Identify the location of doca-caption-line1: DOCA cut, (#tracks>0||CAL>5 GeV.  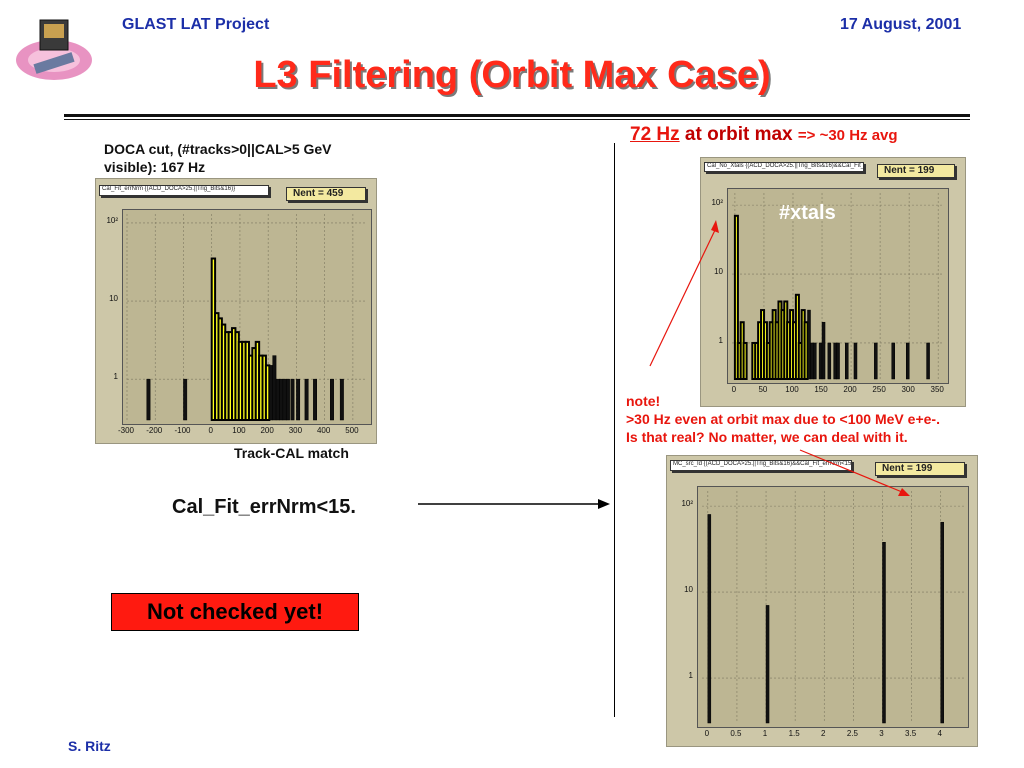
(218, 149).